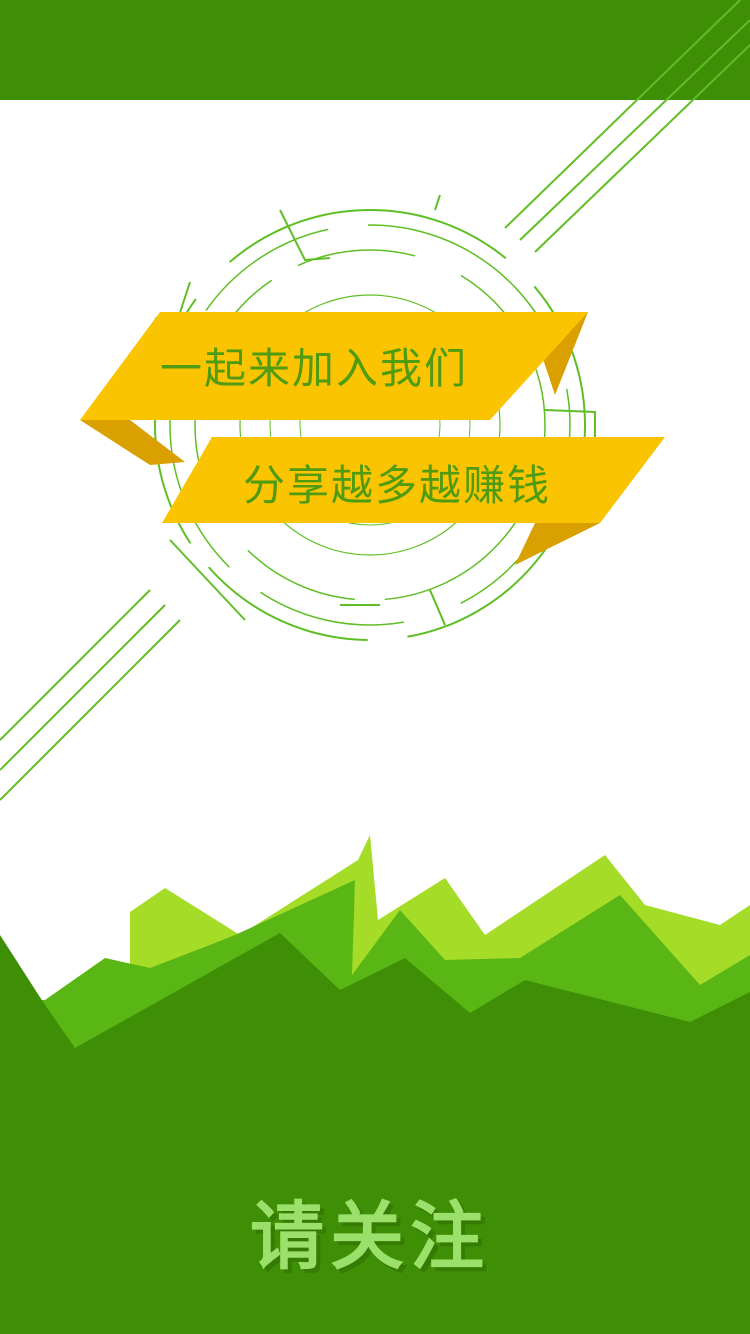 The height and width of the screenshot is (1334, 750). I want to click on top-bar, so click(375, 50).